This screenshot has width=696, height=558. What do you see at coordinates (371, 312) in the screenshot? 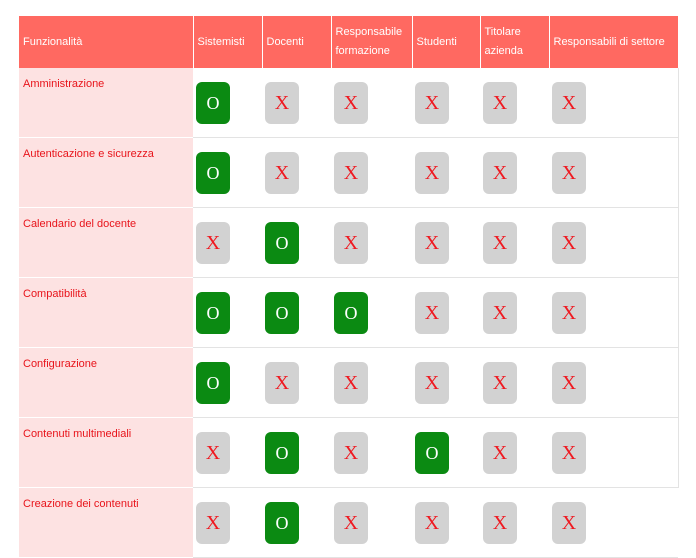
I see `permission-cell-responsabile-formazione: O` at bounding box center [371, 312].